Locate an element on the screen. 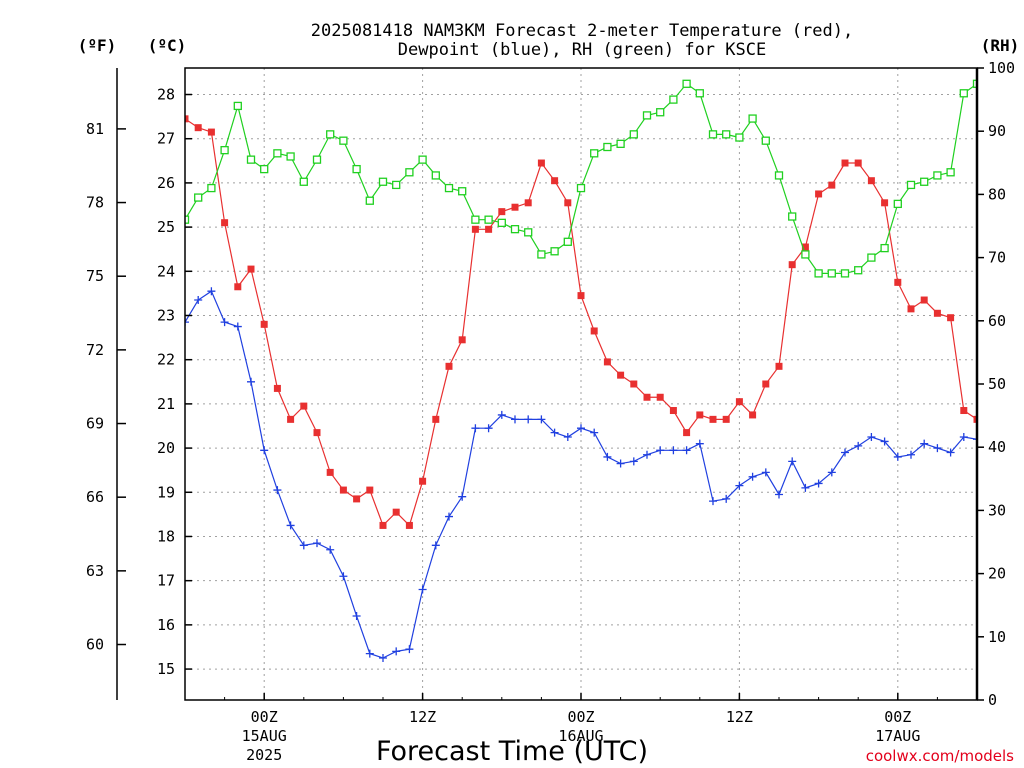  rh-tick-label: 20 is located at coordinates (997, 574).